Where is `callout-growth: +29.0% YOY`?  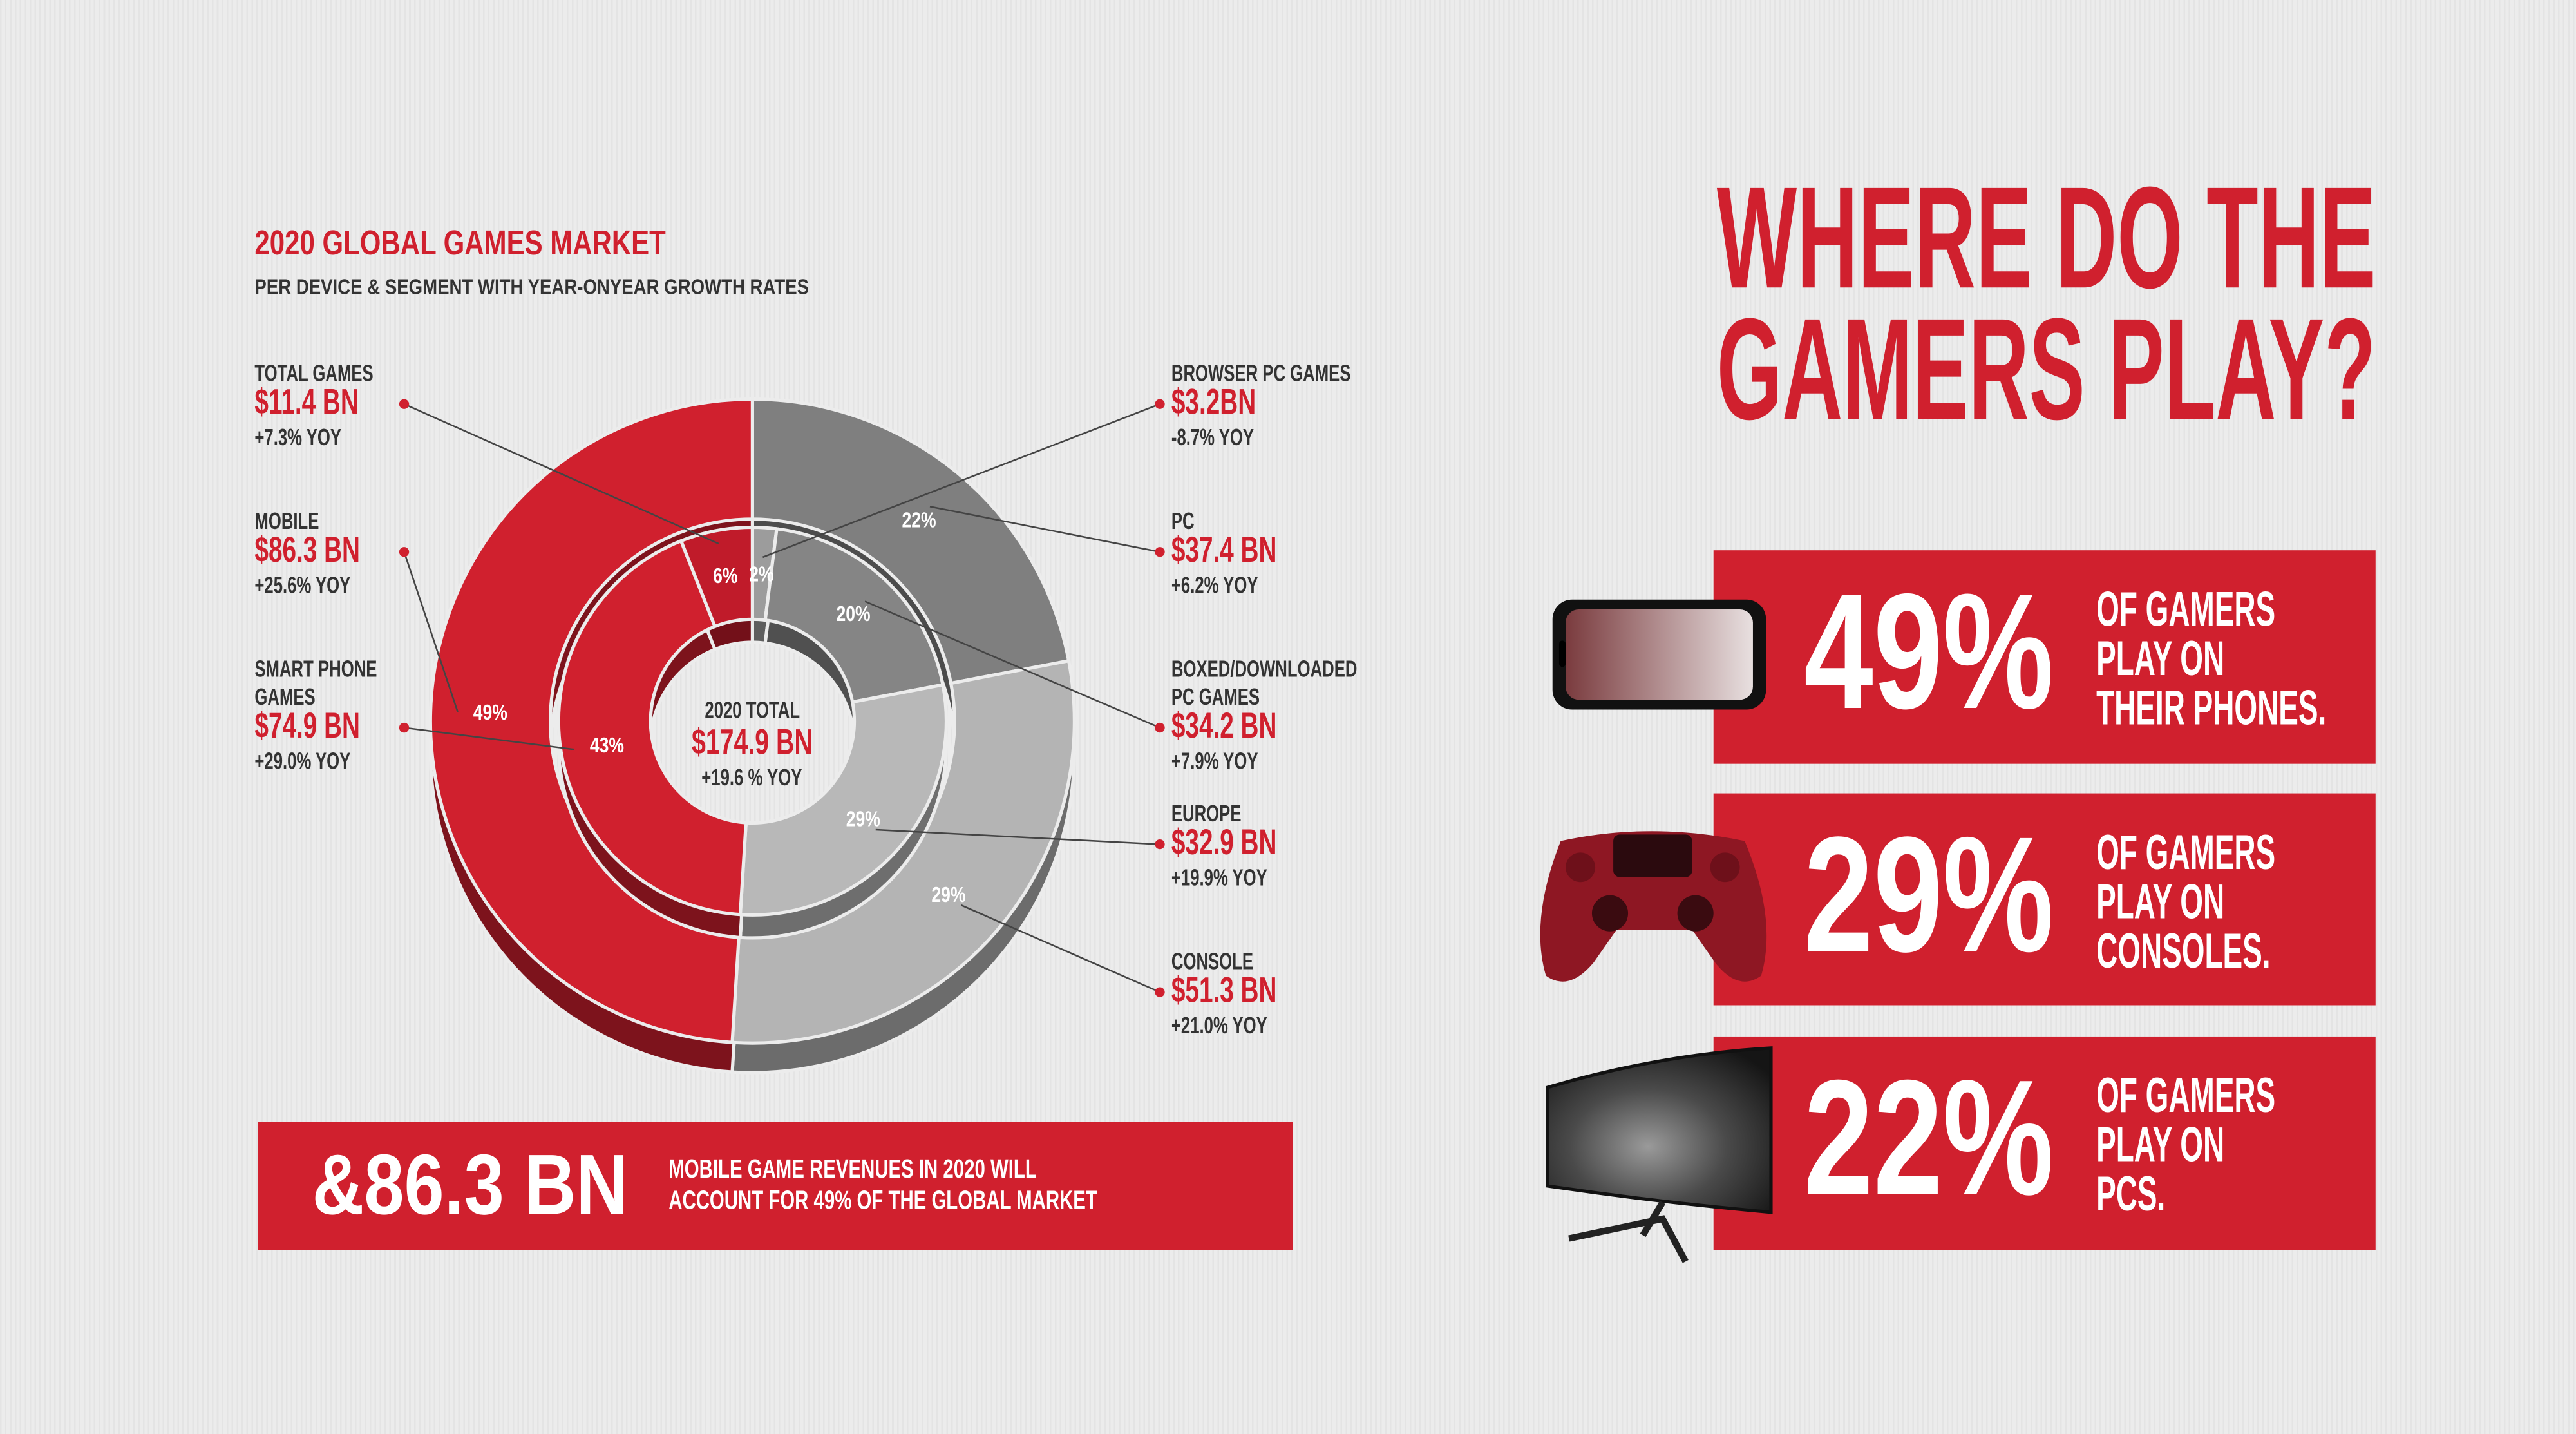 callout-growth: +29.0% YOY is located at coordinates (302, 760).